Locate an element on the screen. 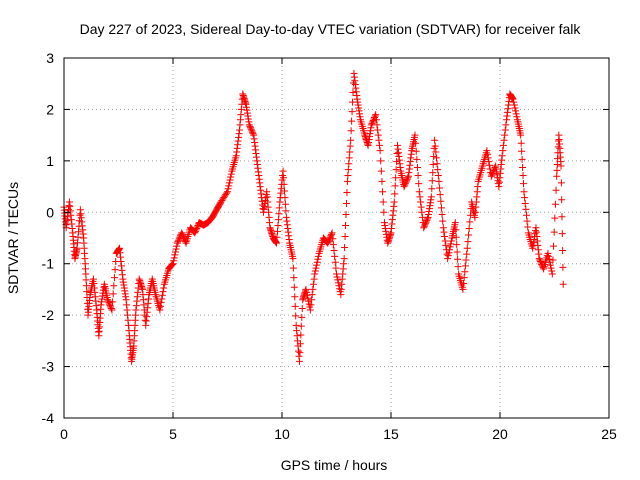 The width and height of the screenshot is (640, 480). y-tick-label: -3 is located at coordinates (48, 367).